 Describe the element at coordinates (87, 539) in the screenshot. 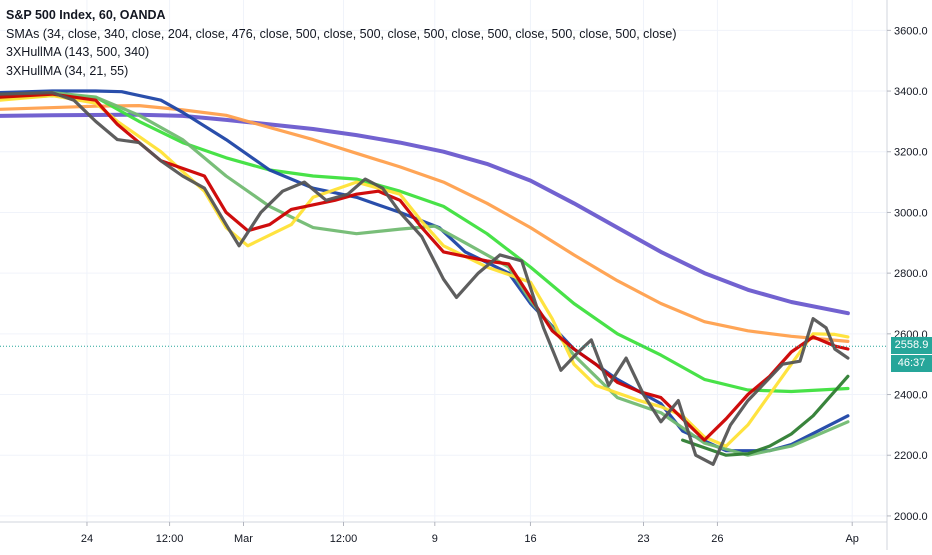

I see `x-tick-label: 24` at that location.